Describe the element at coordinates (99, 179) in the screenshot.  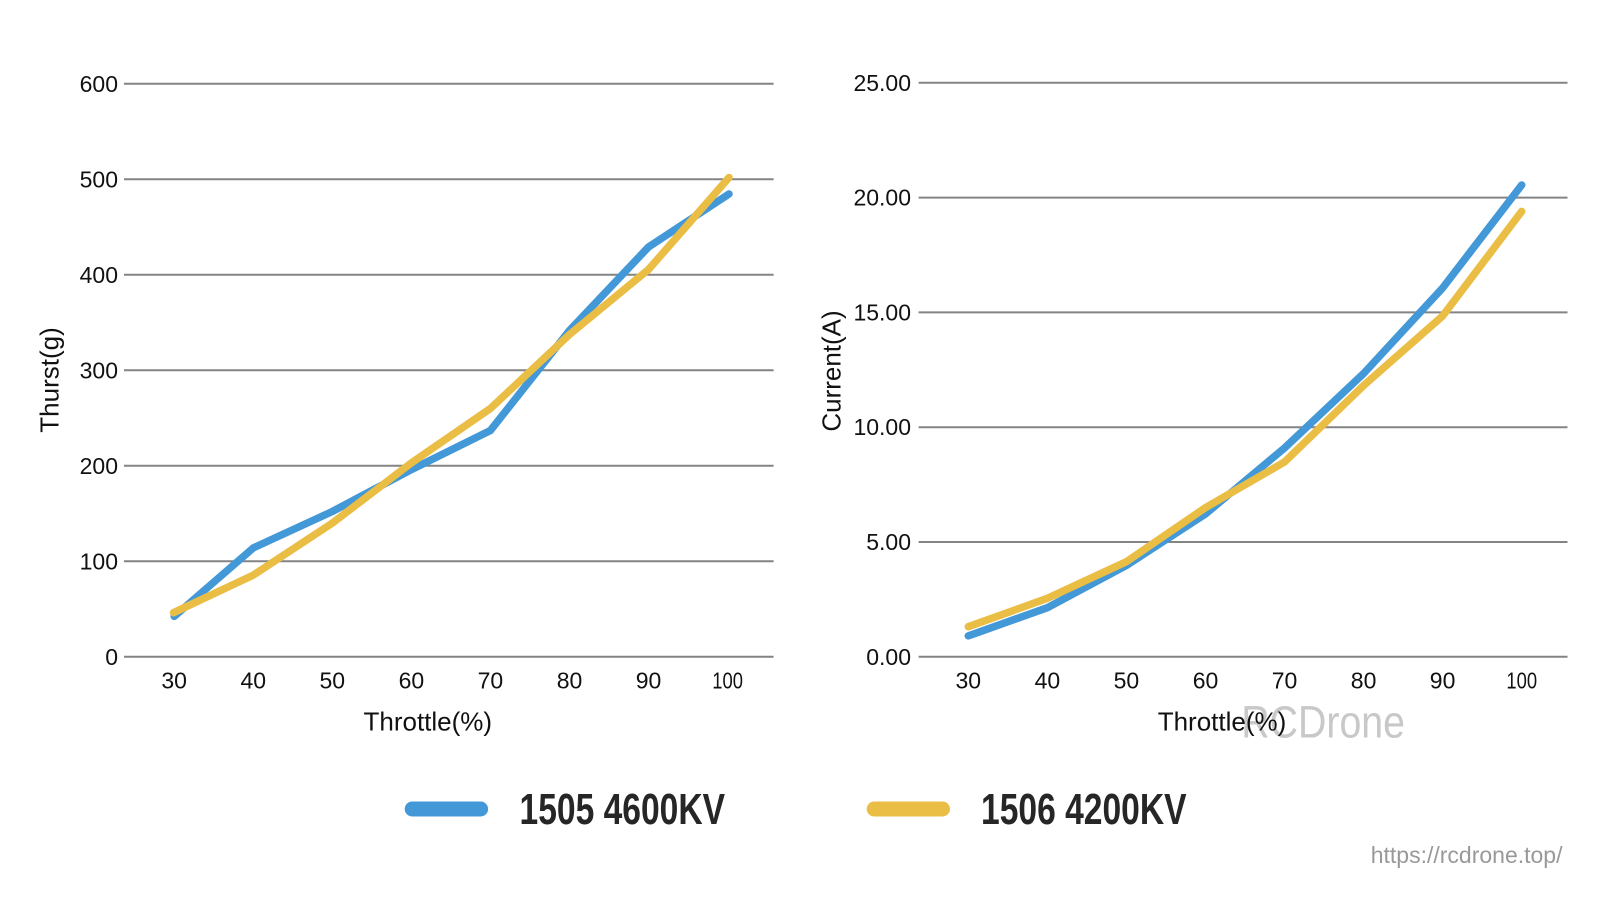
I see `svg-text: 500` at that location.